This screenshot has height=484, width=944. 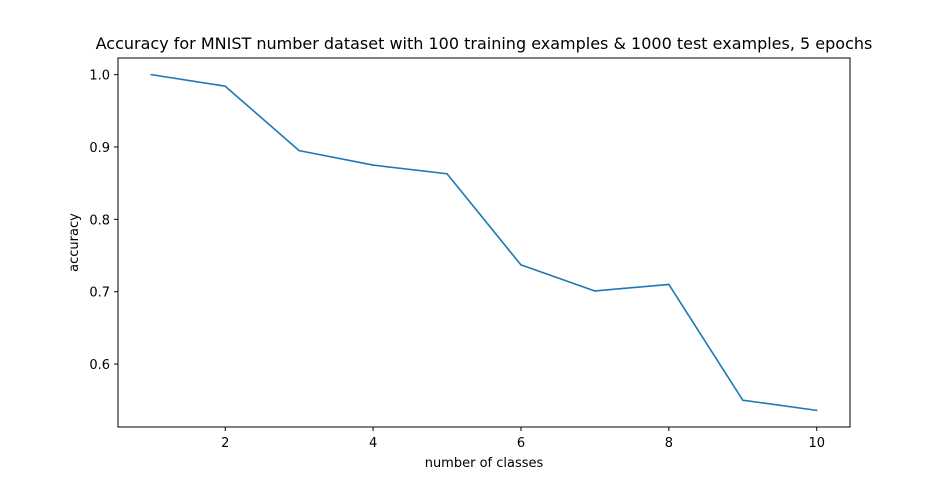 I want to click on x-axis-label: number of classes, so click(x=484, y=463).